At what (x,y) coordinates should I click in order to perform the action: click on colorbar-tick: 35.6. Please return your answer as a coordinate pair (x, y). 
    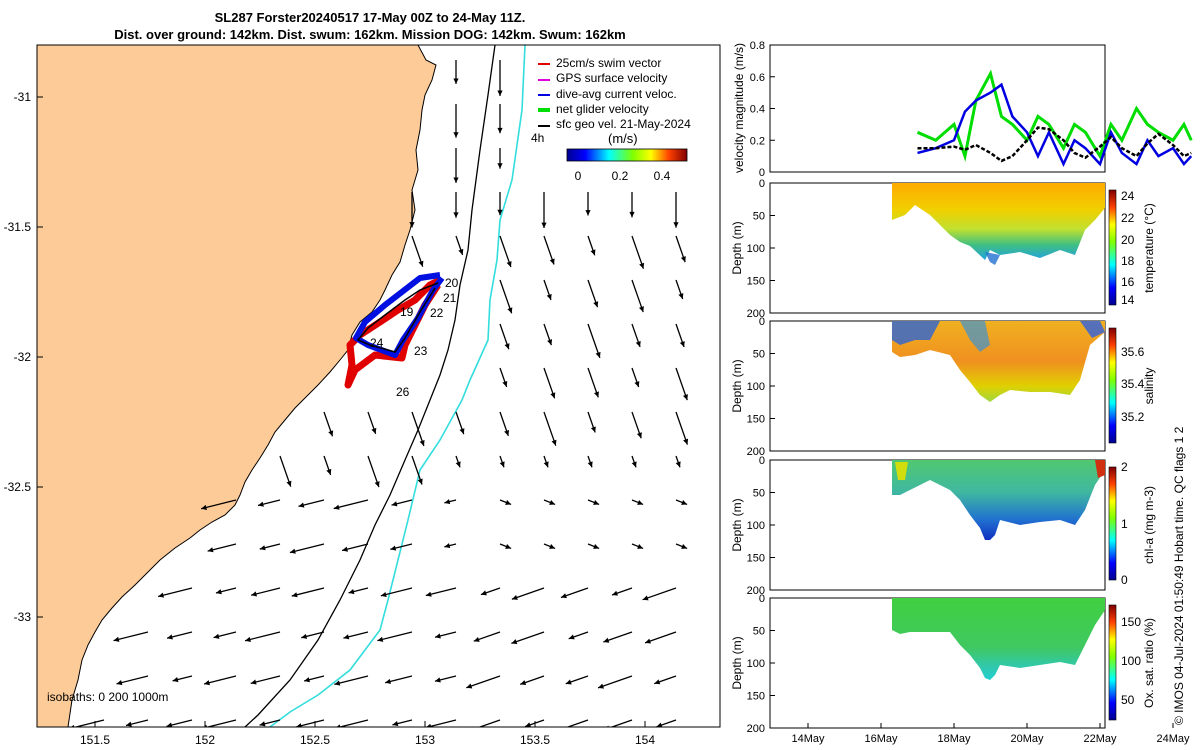
    Looking at the image, I should click on (1133, 352).